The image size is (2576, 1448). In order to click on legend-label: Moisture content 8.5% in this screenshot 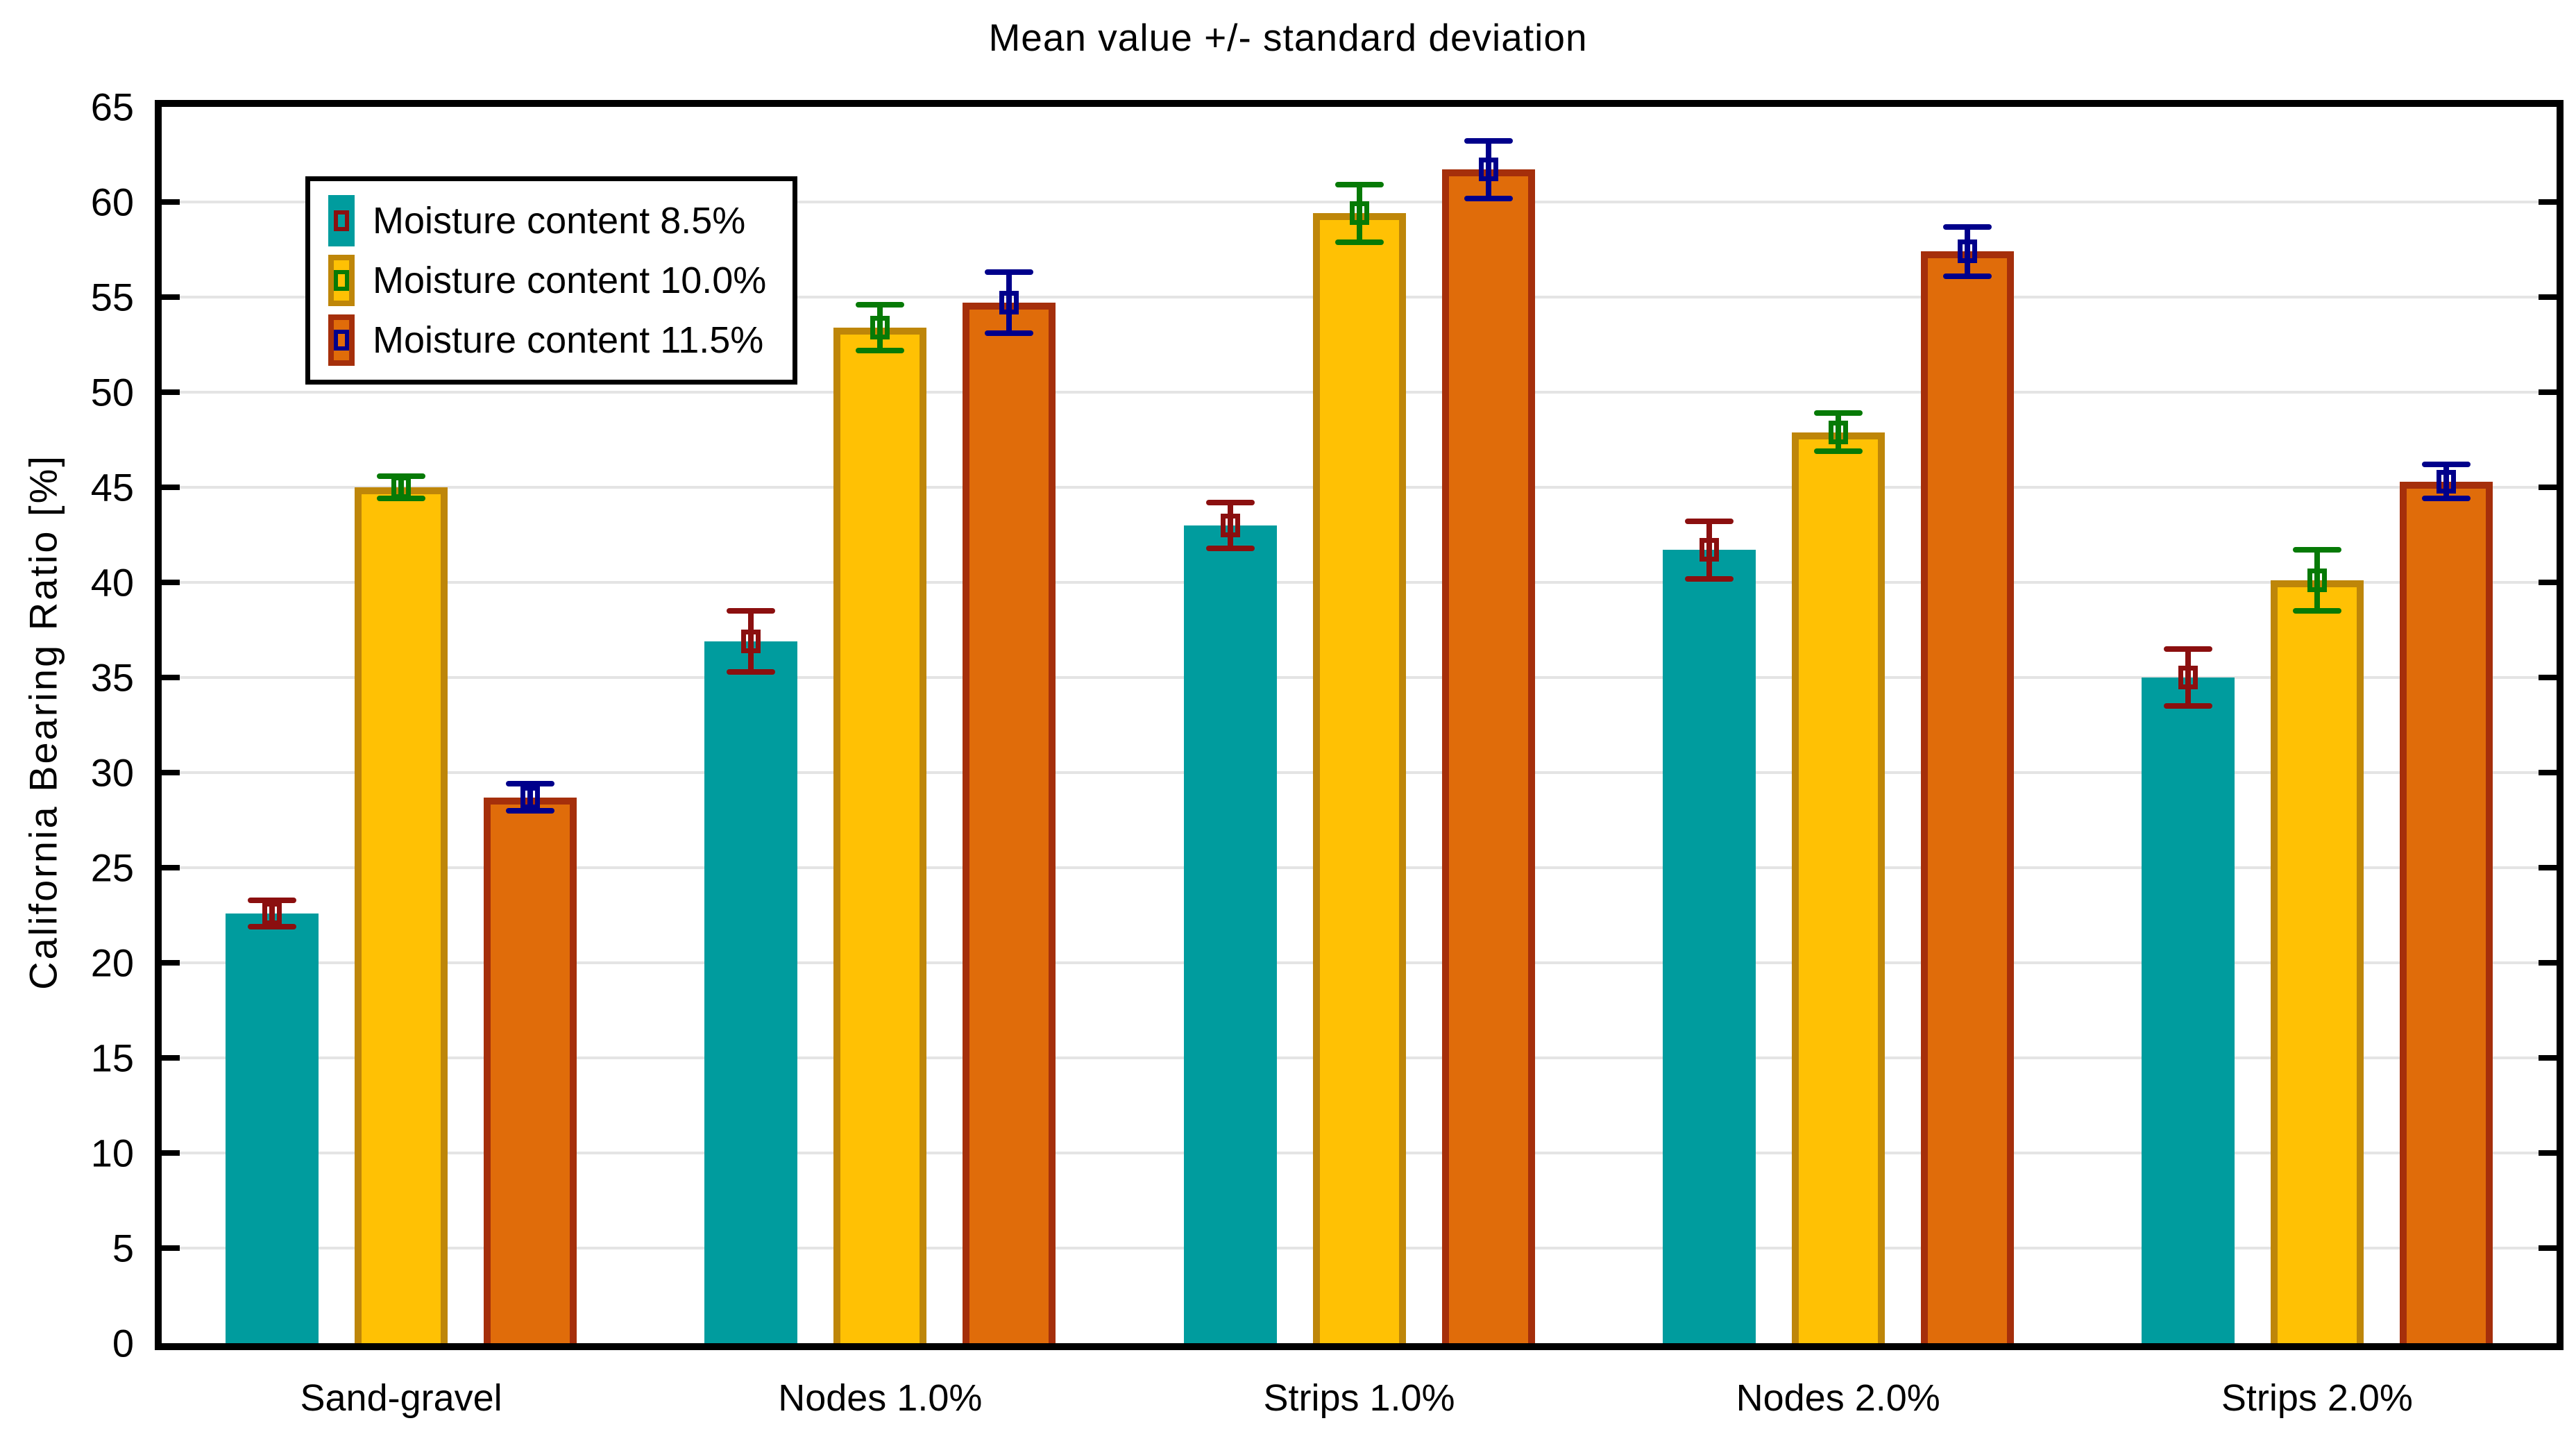, I will do `click(559, 221)`.